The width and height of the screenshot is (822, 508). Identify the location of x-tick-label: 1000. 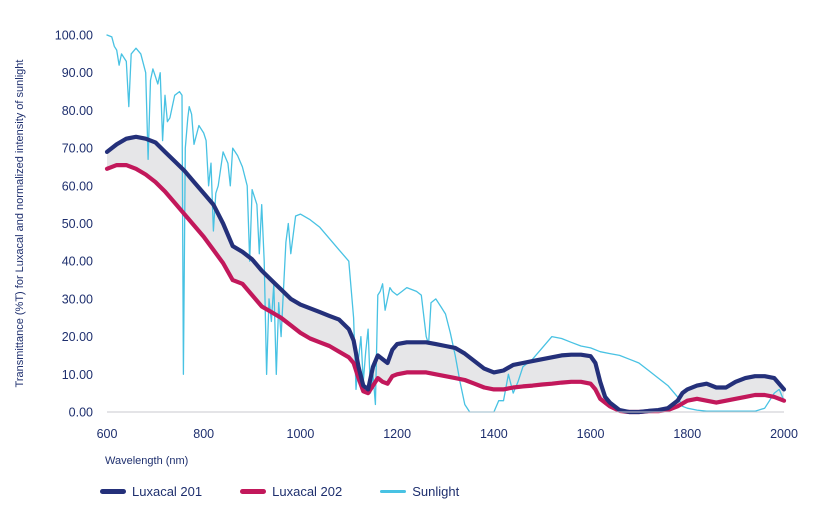
(301, 434).